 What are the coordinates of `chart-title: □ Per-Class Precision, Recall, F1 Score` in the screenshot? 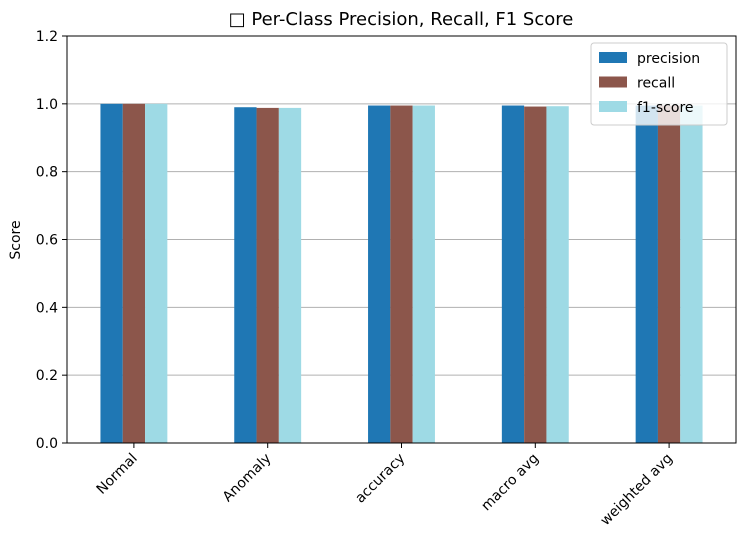 It's located at (401, 19).